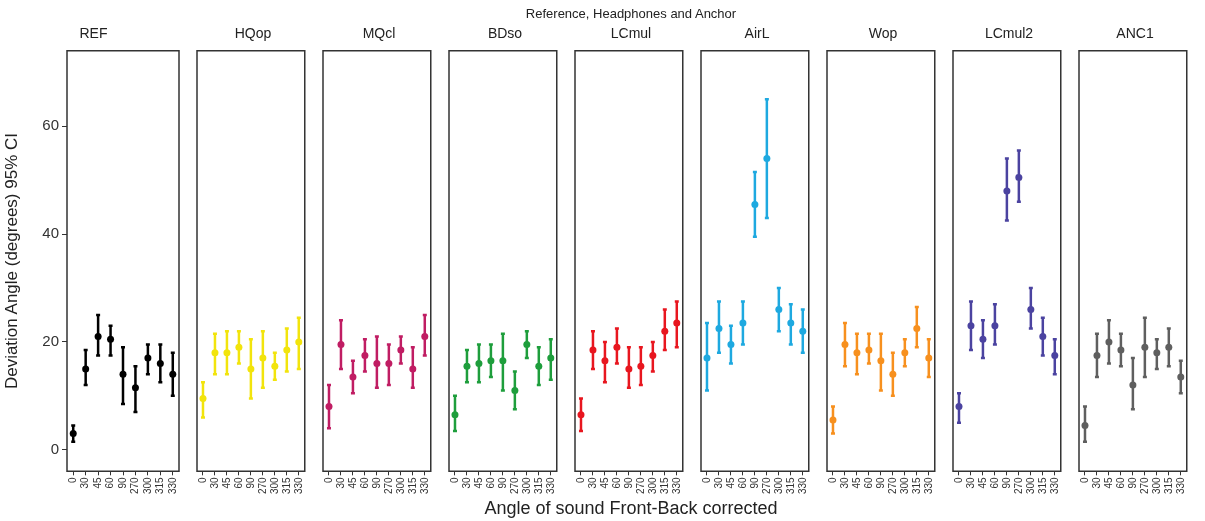 The image size is (1205, 521). Describe the element at coordinates (253, 33) in the screenshot. I see `chart-title: HQop` at that location.